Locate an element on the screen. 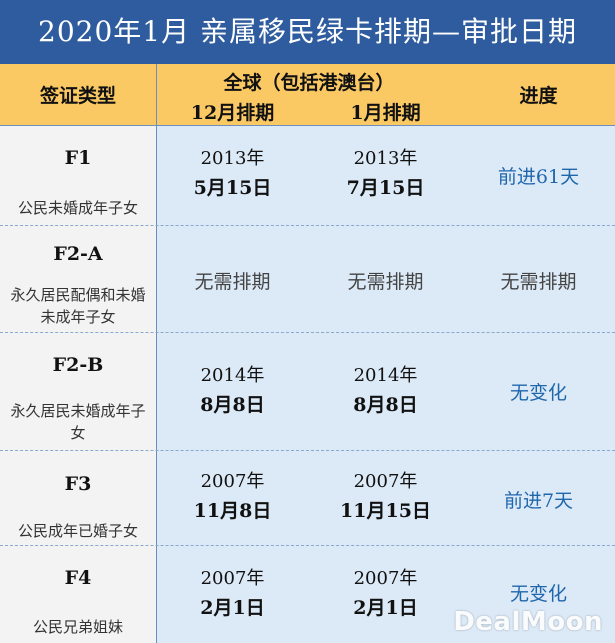 This screenshot has height=643, width=615. header-dec-label: 12月排期 is located at coordinates (232, 113).